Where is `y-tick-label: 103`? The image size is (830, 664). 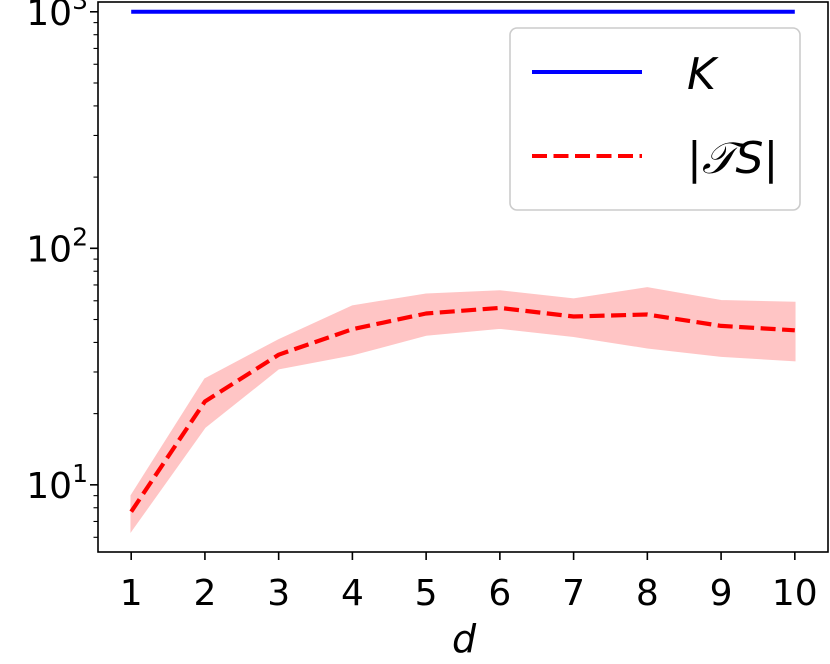 y-tick-label: 103 is located at coordinates (57, 17).